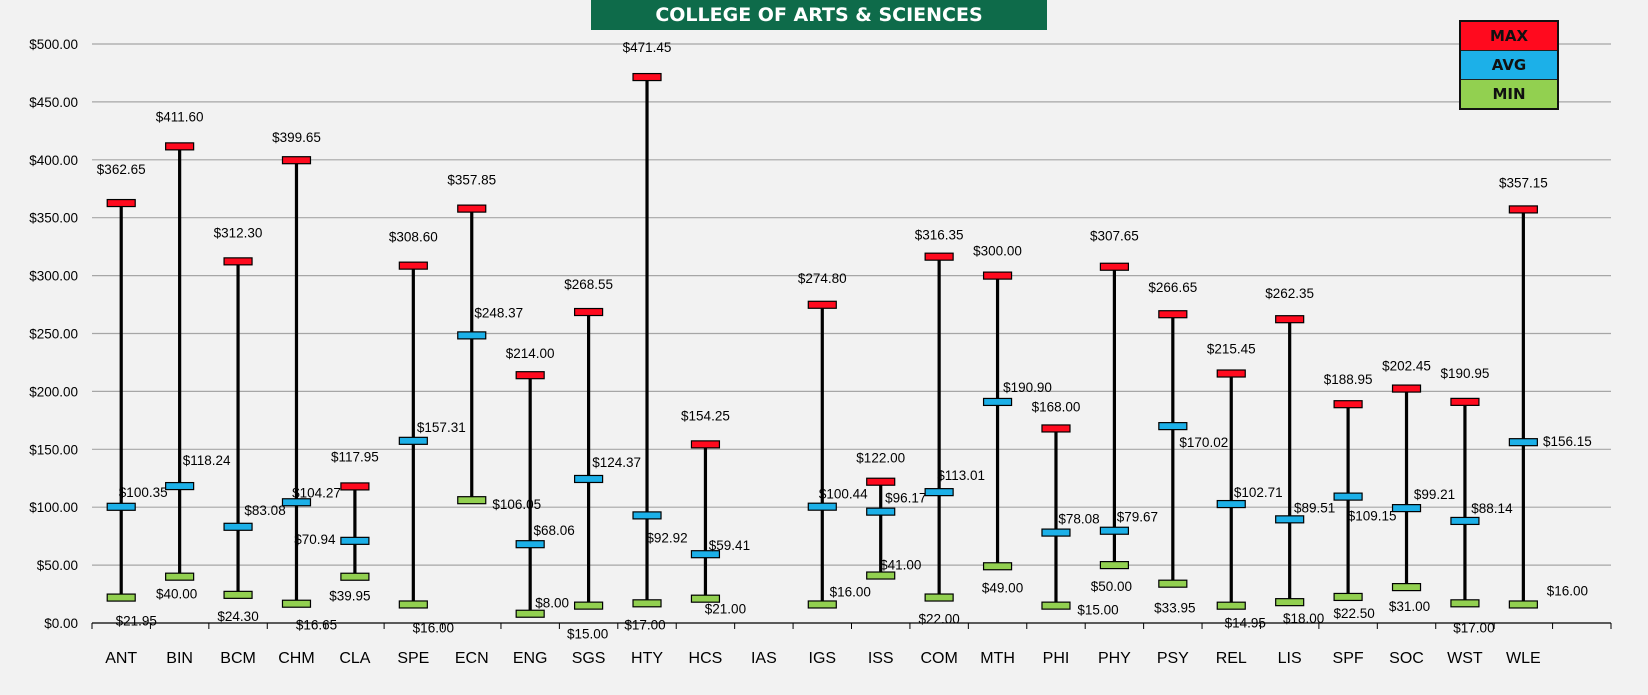  Describe the element at coordinates (1353, 613) in the screenshot. I see `min-data-label: $22.50` at that location.